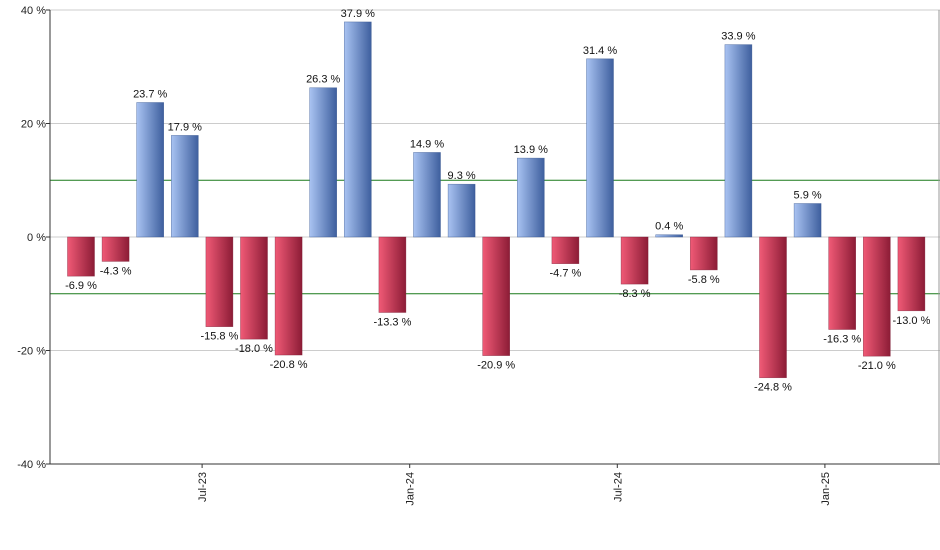  I want to click on bar-value-label: -18.0 %, so click(254, 349).